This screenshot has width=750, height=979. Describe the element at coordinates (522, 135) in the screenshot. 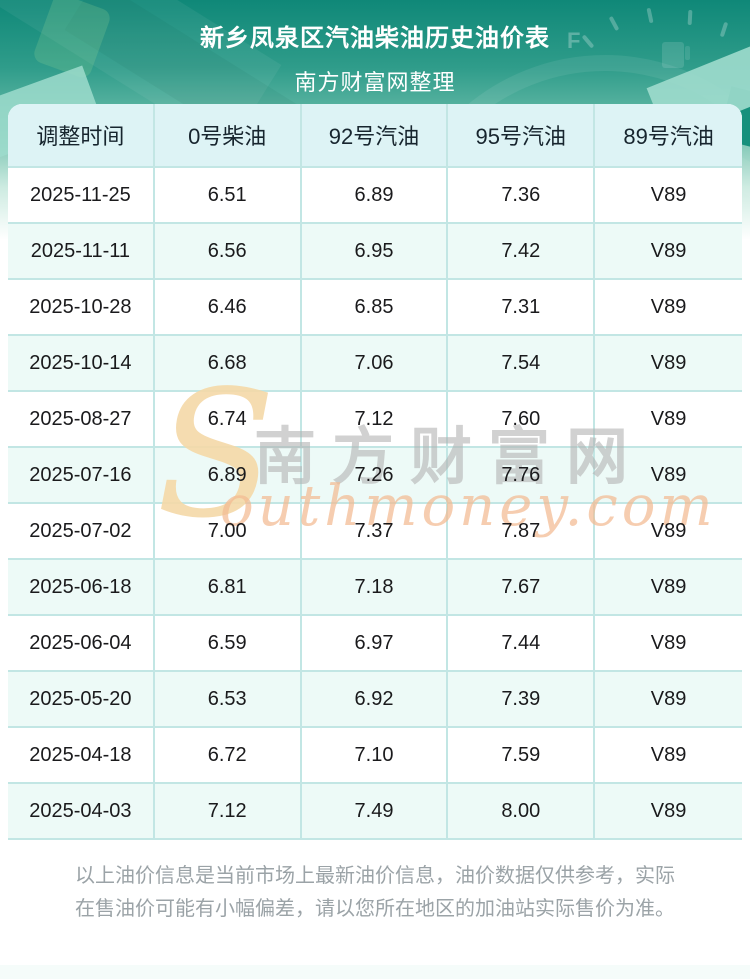

I see `col-header-gas95: 95号汽油` at that location.